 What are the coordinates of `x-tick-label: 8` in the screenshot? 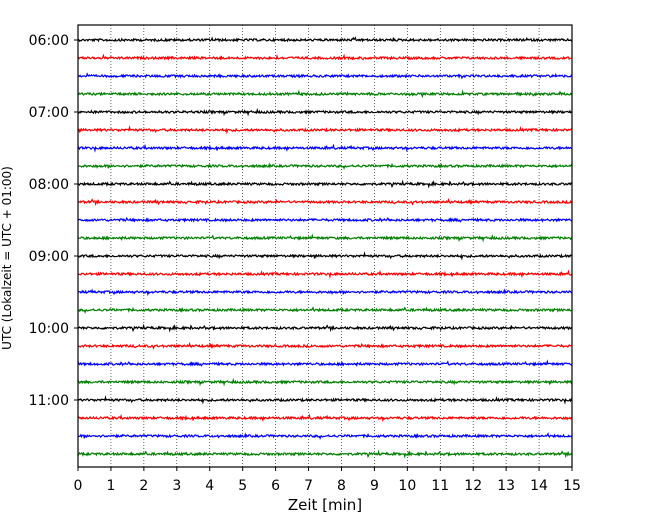 It's located at (341, 486).